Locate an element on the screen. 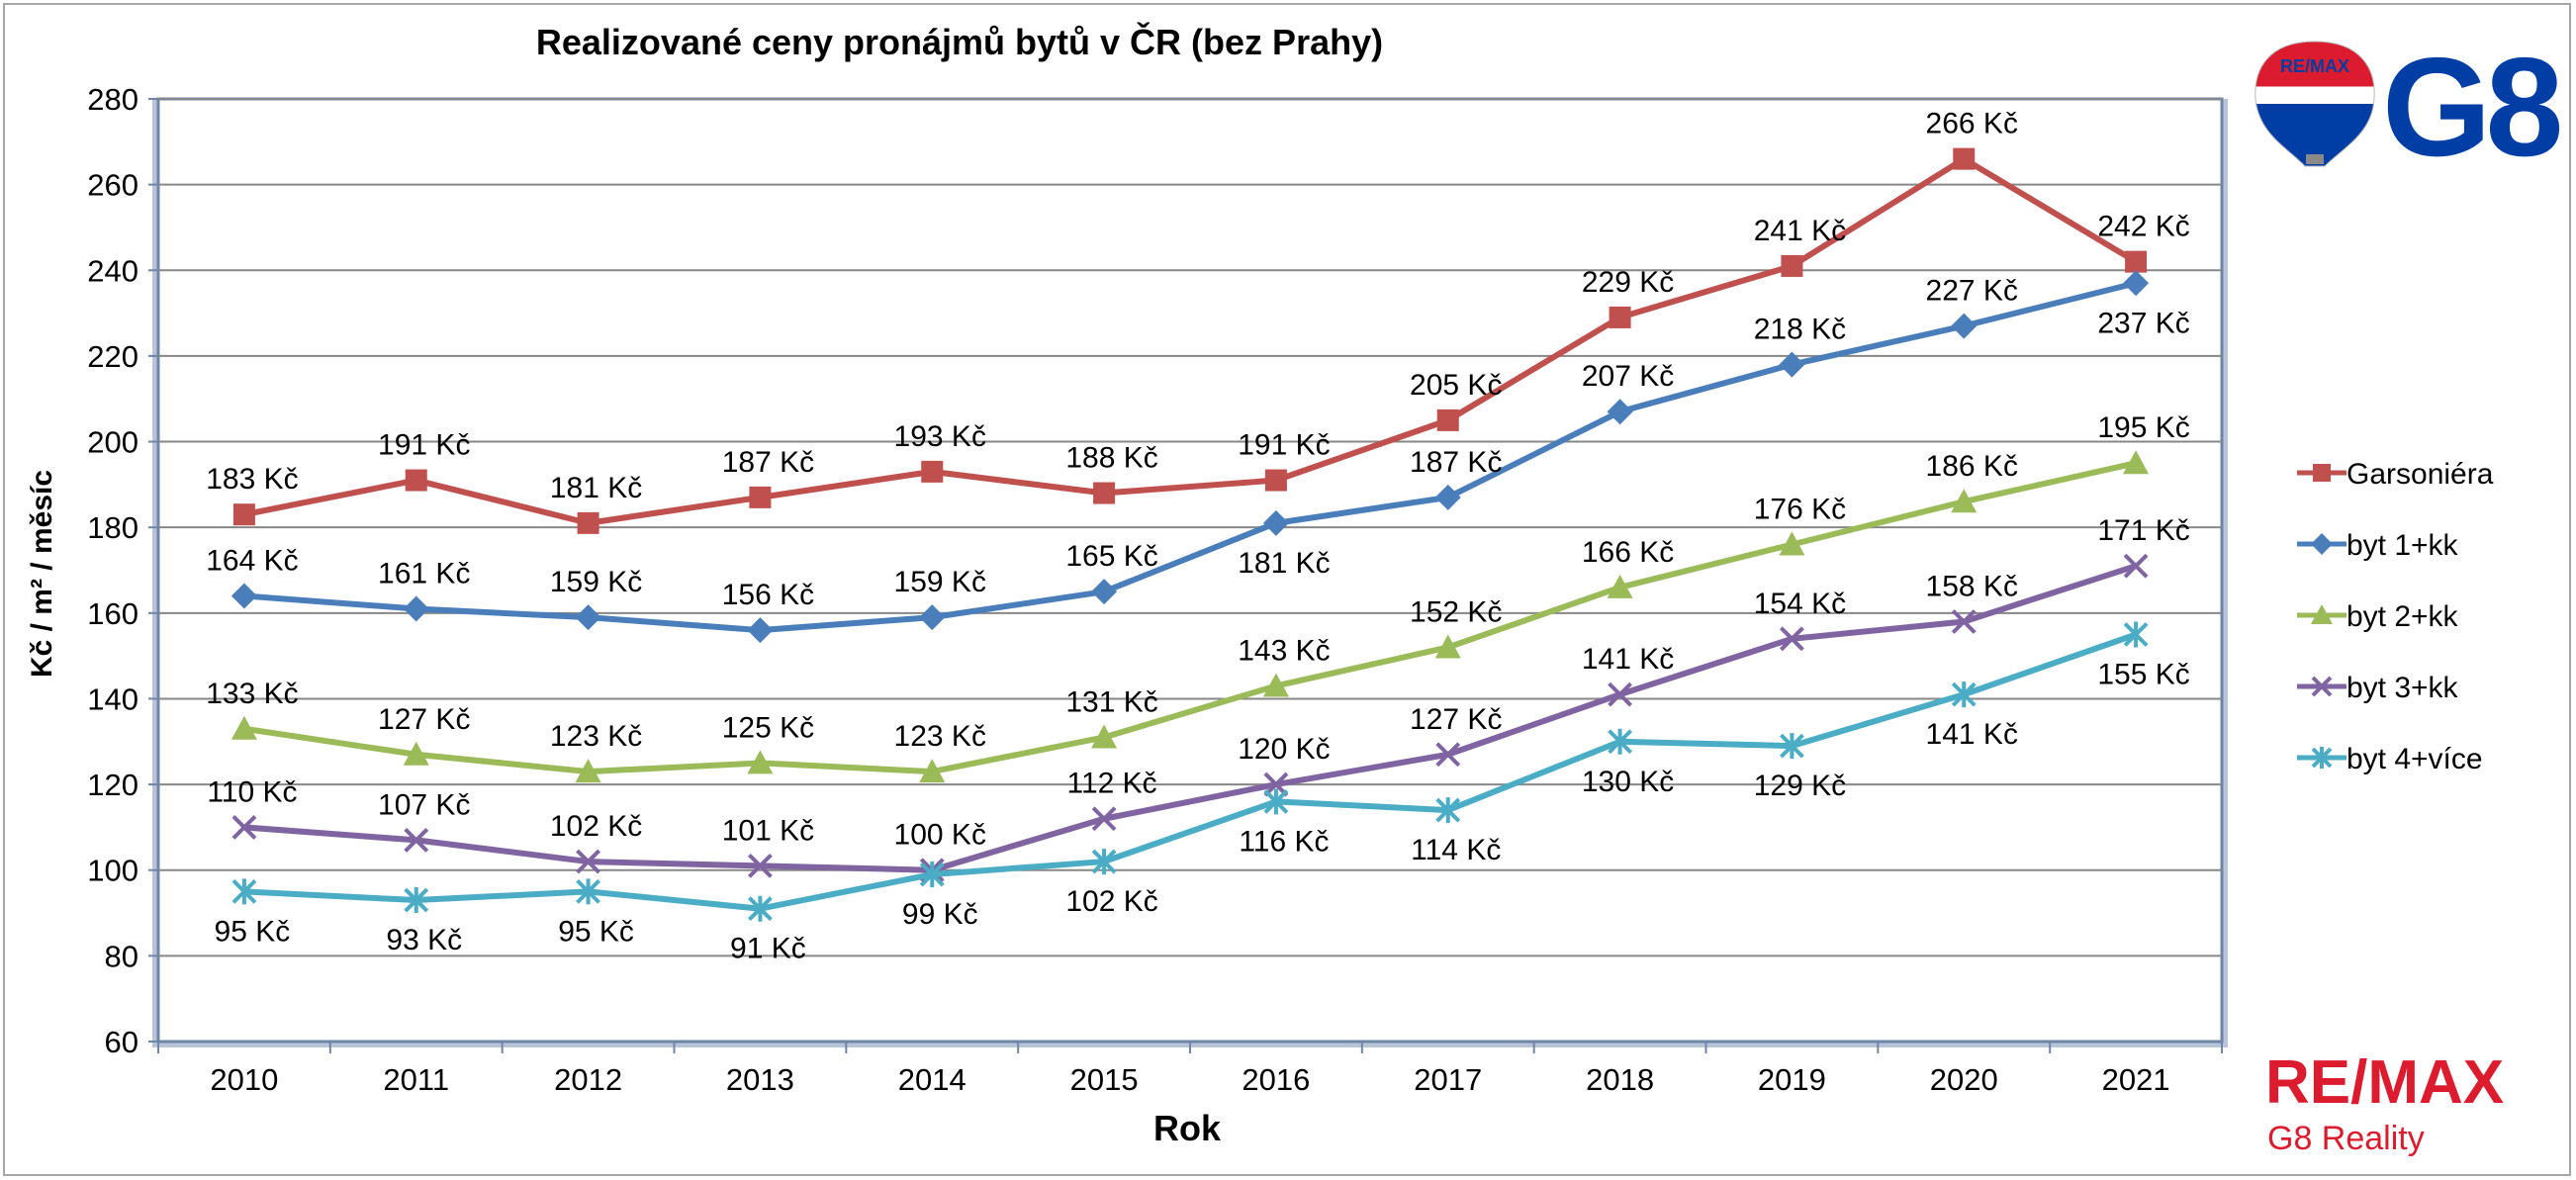  data-label: 114 Kč is located at coordinates (1456, 850).